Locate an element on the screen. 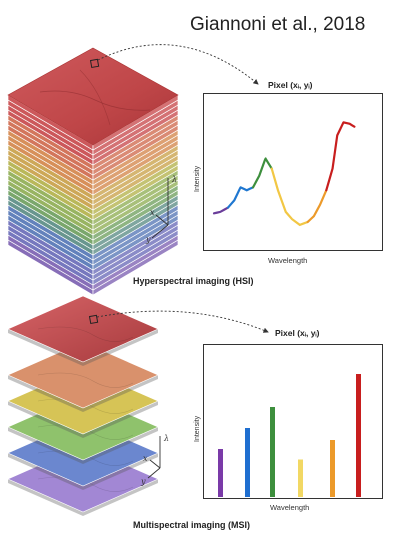 The width and height of the screenshot is (400, 551). msi-caption: Multispectral imaging (MSI) is located at coordinates (192, 525).